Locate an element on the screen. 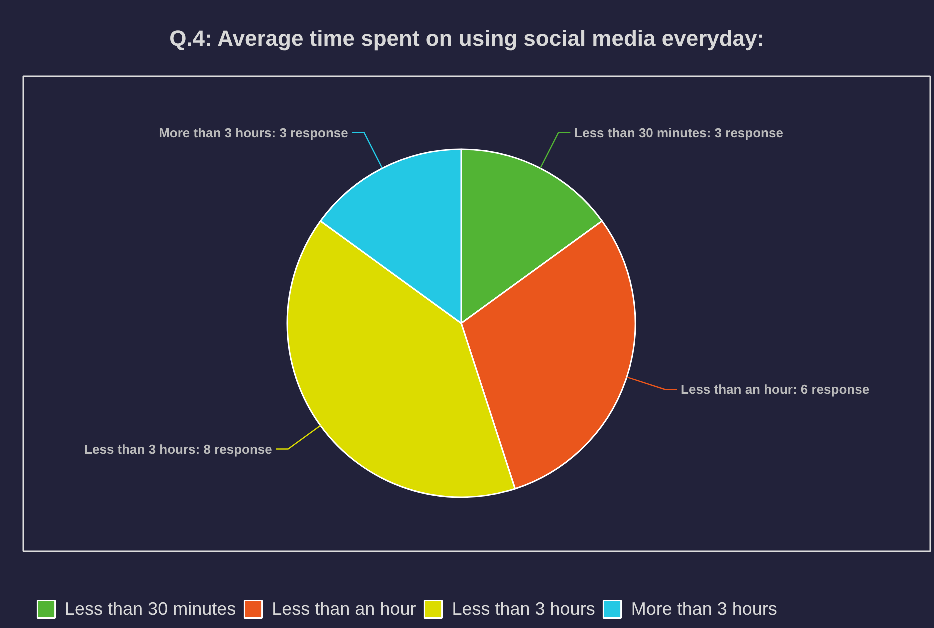  legend-label: Less than an hour is located at coordinates (344, 609).